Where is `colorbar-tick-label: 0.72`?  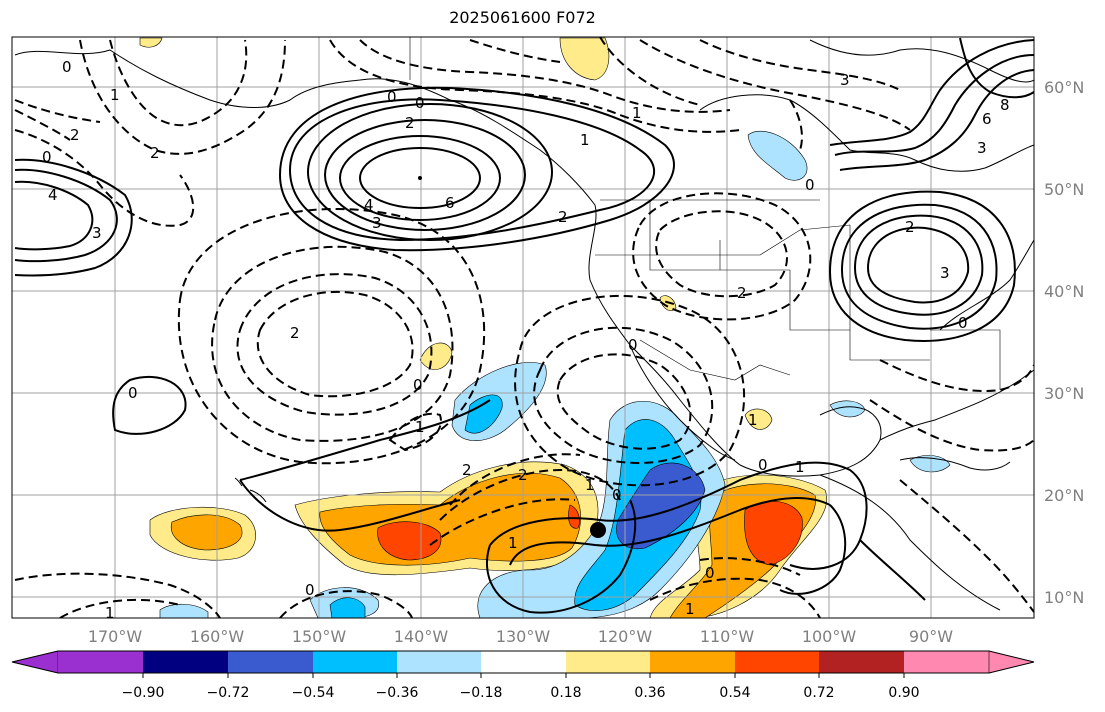
colorbar-tick-label: 0.72 is located at coordinates (818, 693).